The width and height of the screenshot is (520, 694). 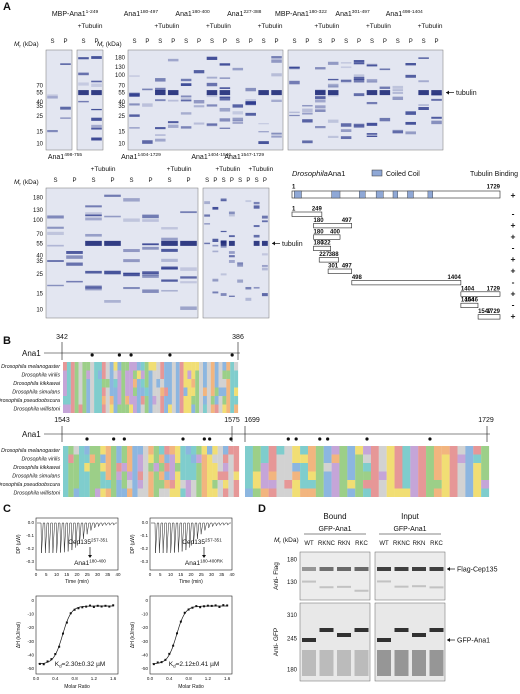 What do you see at coordinates (108, 574) in the screenshot?
I see `tick-label: 35` at bounding box center [108, 574].